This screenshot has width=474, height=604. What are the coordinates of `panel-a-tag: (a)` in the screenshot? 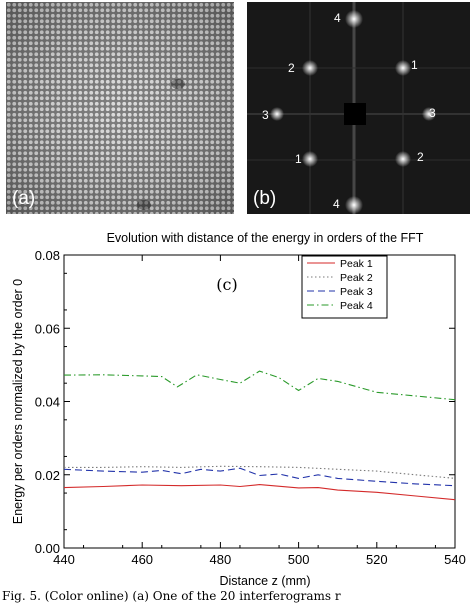 It's located at (24, 198).